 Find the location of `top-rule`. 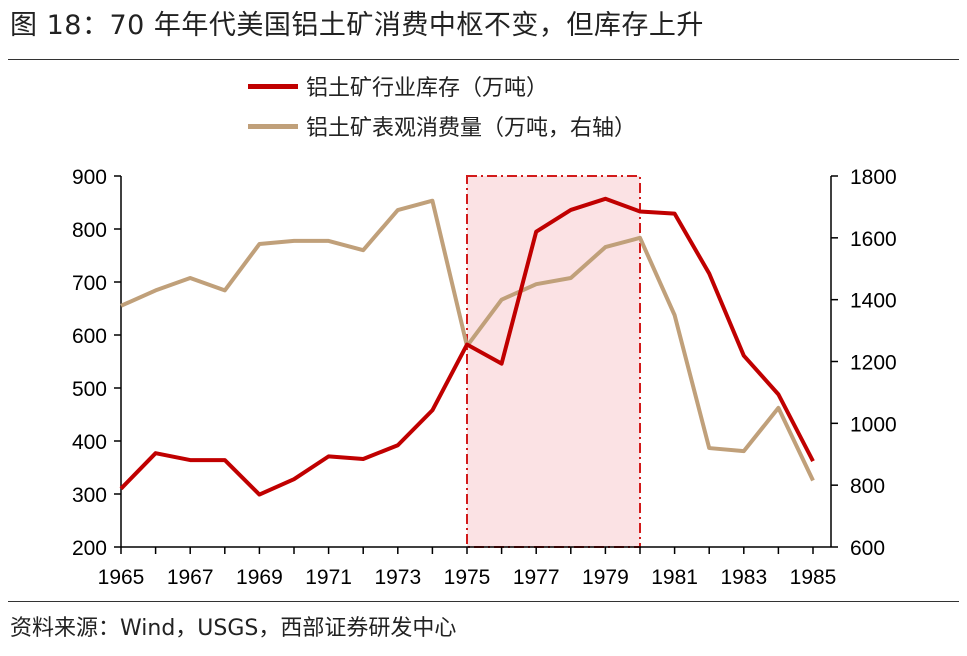

top-rule is located at coordinates (483, 59).